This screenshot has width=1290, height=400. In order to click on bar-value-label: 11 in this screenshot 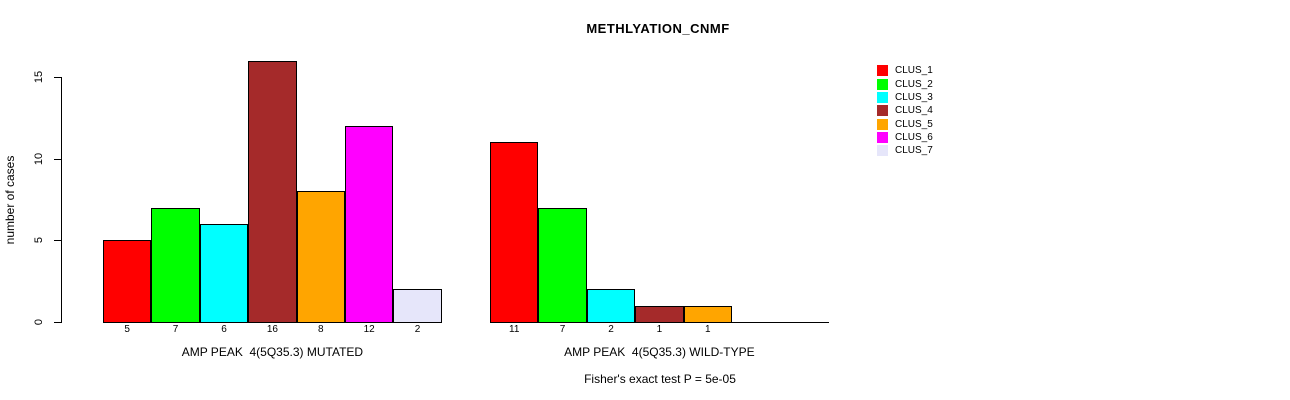, I will do `click(514, 329)`.